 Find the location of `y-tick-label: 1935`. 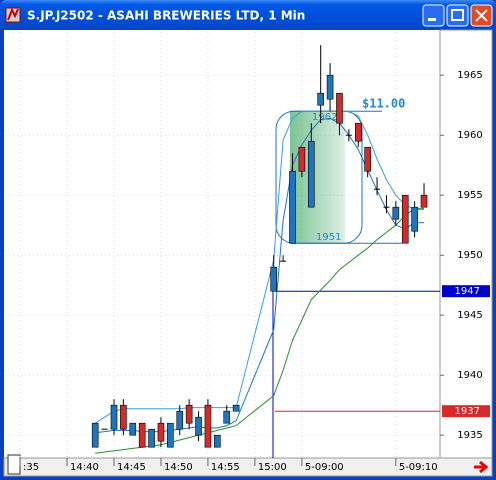

y-tick-label: 1935 is located at coordinates (469, 435).